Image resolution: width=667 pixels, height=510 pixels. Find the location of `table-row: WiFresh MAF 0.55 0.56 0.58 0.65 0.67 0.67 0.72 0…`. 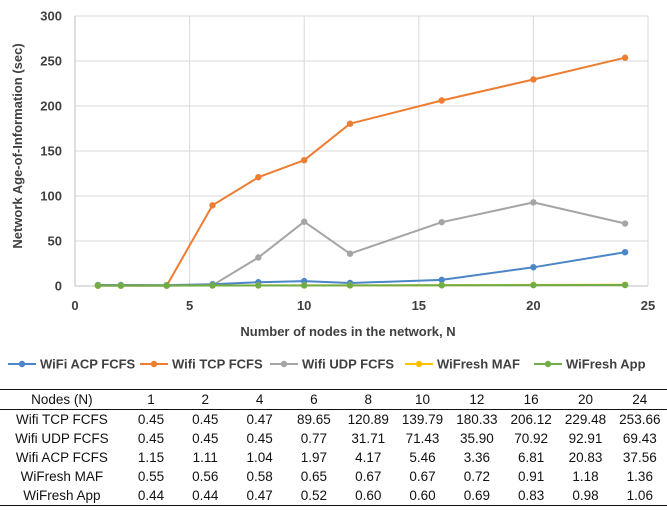

table-row: WiFresh MAF 0.55 0.56 0.58 0.65 0.67 0.67 0.72 0… is located at coordinates (333, 476).